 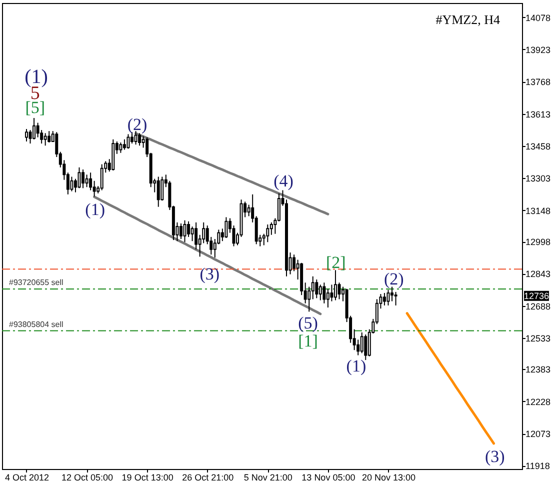 What do you see at coordinates (538, 211) in the screenshot?
I see `y-tick-label: 13148` at bounding box center [538, 211].